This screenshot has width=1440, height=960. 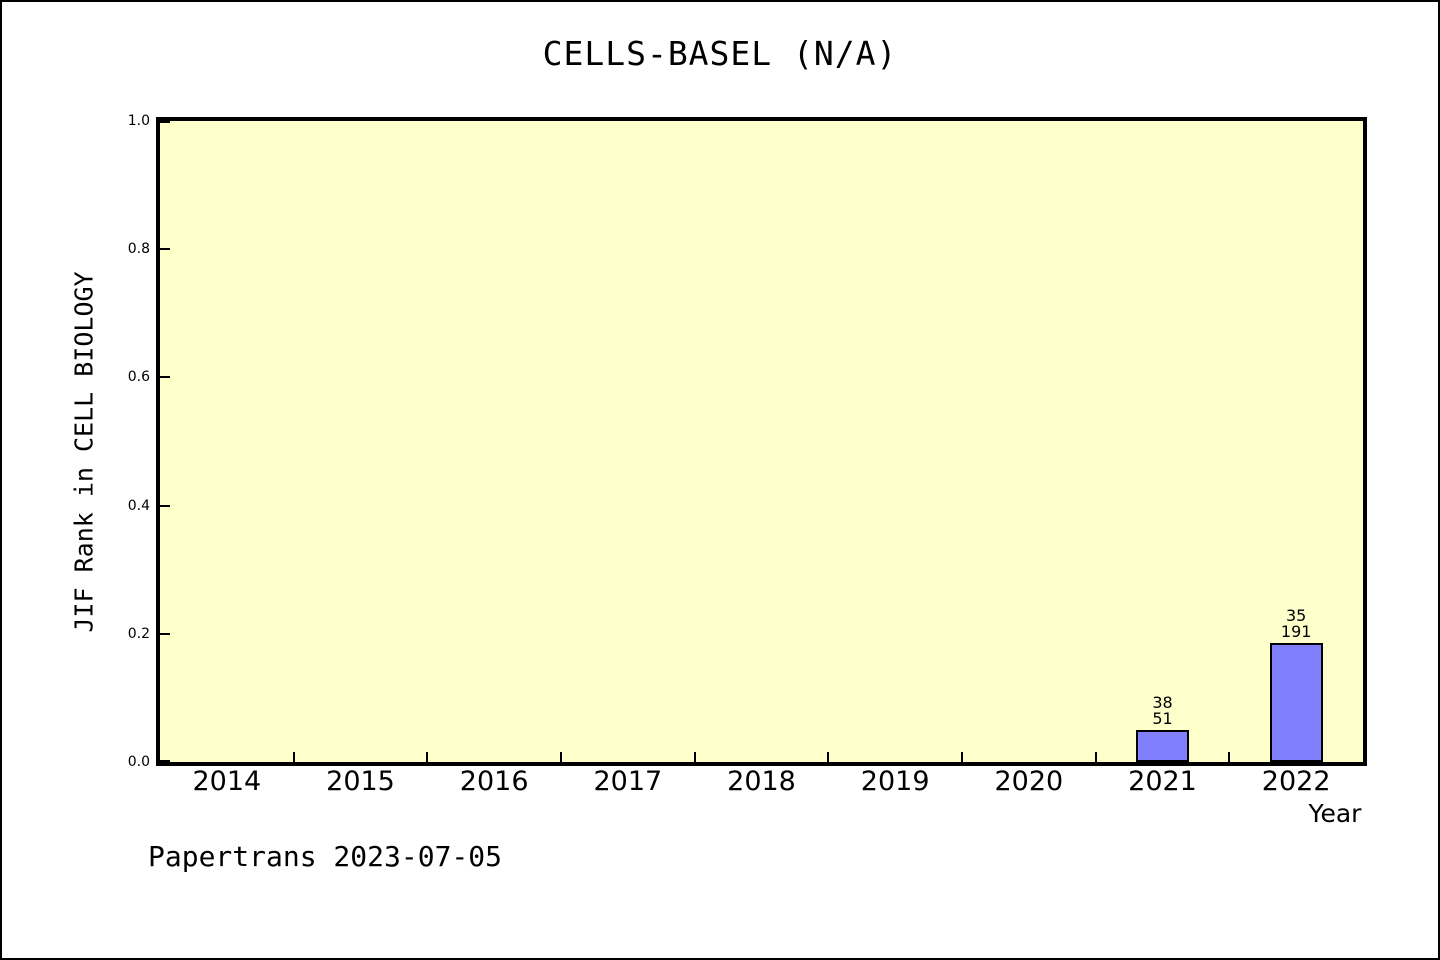 I want to click on bar-annotation-denominator: 51, so click(x=1162, y=718).